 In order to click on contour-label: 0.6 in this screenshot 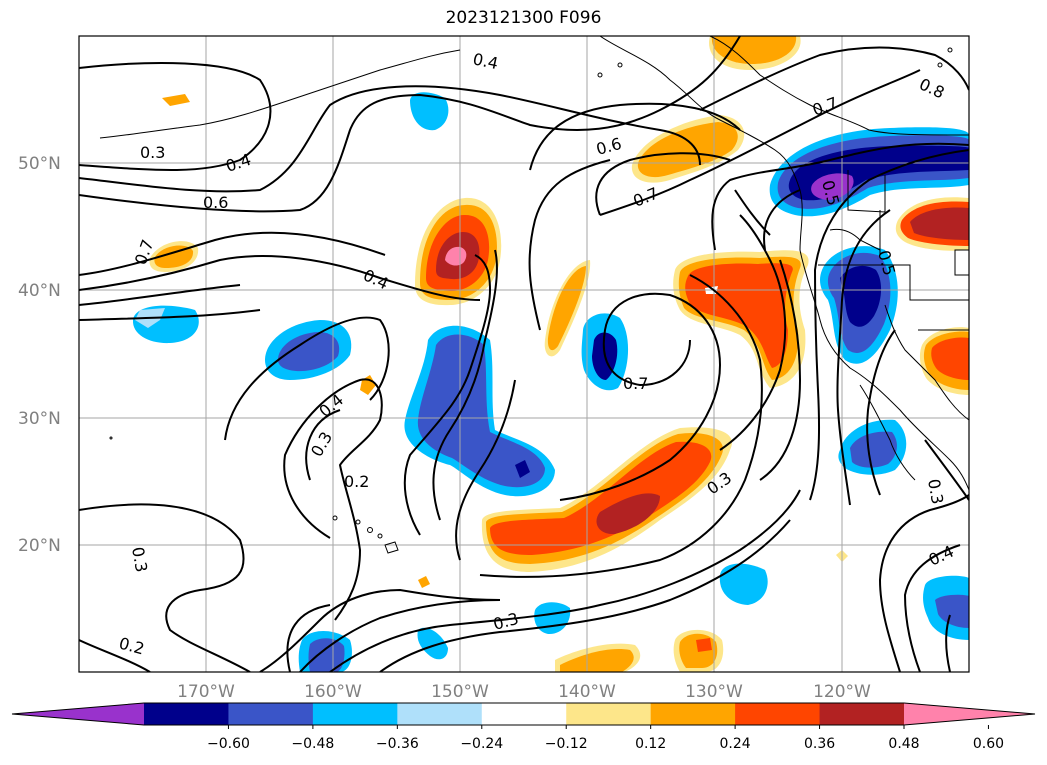, I will do `click(215, 202)`.